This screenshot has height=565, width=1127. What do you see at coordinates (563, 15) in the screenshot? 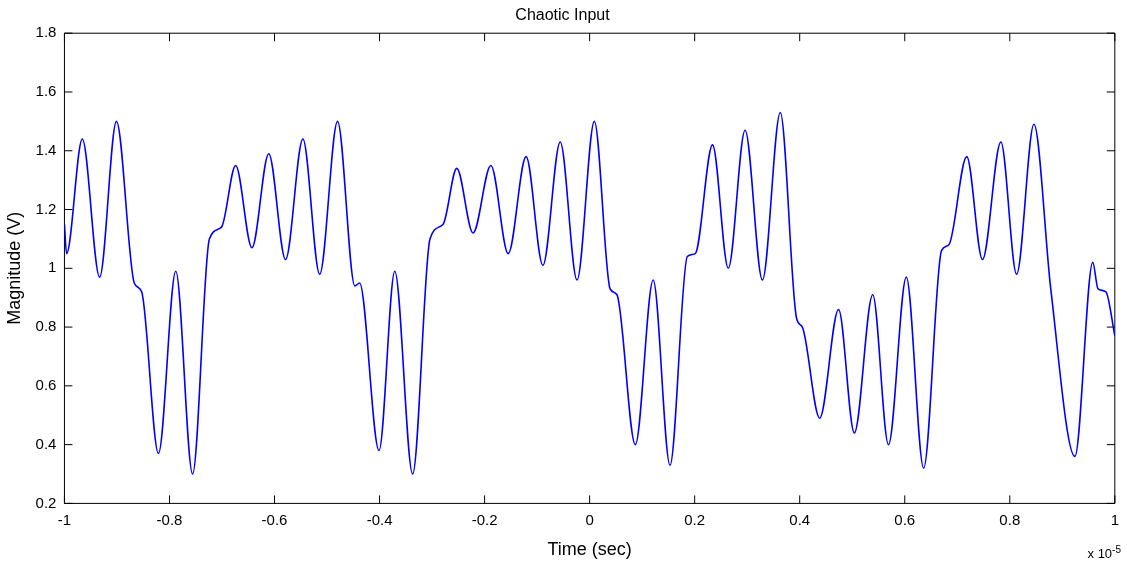
I see `chart-title: Chaotic Input` at bounding box center [563, 15].